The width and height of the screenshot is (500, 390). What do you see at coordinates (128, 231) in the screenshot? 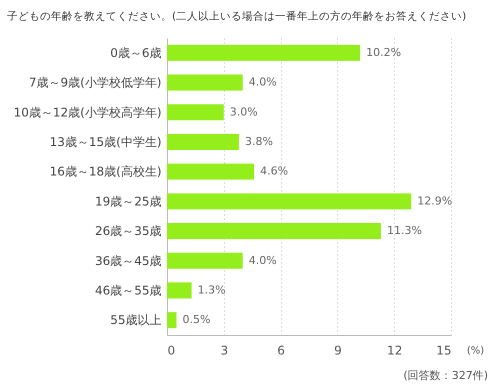
I see `y-tick-label: 26歳～35歳` at bounding box center [128, 231].